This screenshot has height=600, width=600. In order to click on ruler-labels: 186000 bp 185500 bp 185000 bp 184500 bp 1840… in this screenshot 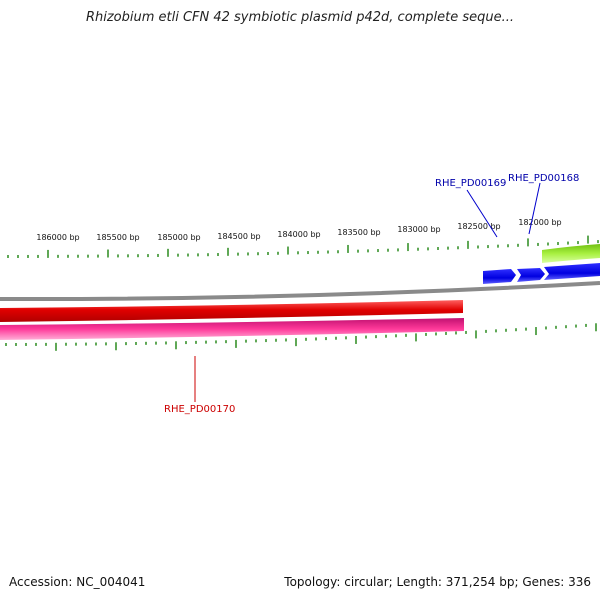, I will do `click(298, 230)`.